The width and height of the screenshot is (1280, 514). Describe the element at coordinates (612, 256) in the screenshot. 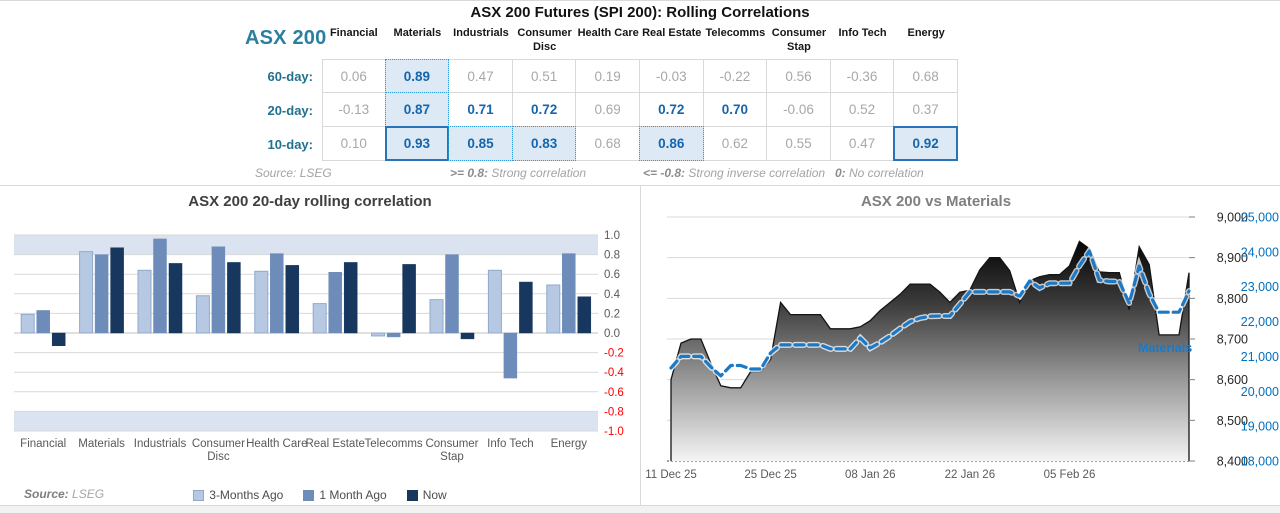

I see `svg-text: 0.8` at that location.